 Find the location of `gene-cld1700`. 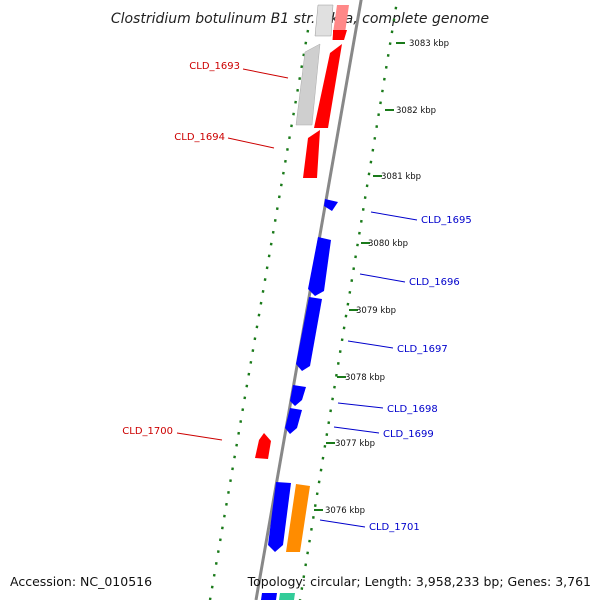

gene-cld1700 is located at coordinates (263, 446).